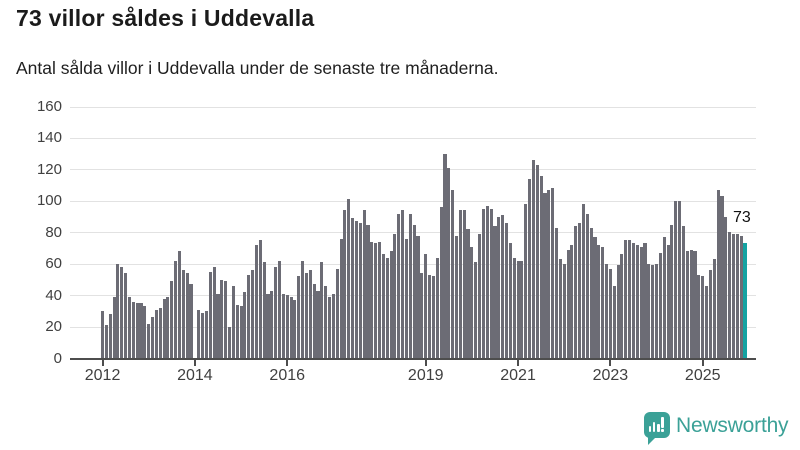 The image size is (800, 450). Describe the element at coordinates (49, 107) in the screenshot. I see `y-axis-tick-label: 160` at that location.